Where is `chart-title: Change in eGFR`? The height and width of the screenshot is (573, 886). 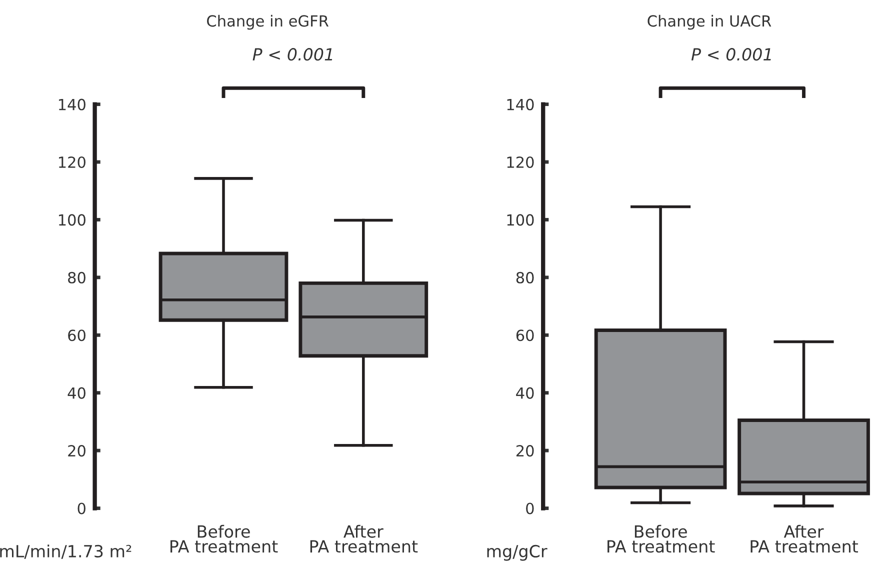 chart-title: Change in eGFR is located at coordinates (268, 22).